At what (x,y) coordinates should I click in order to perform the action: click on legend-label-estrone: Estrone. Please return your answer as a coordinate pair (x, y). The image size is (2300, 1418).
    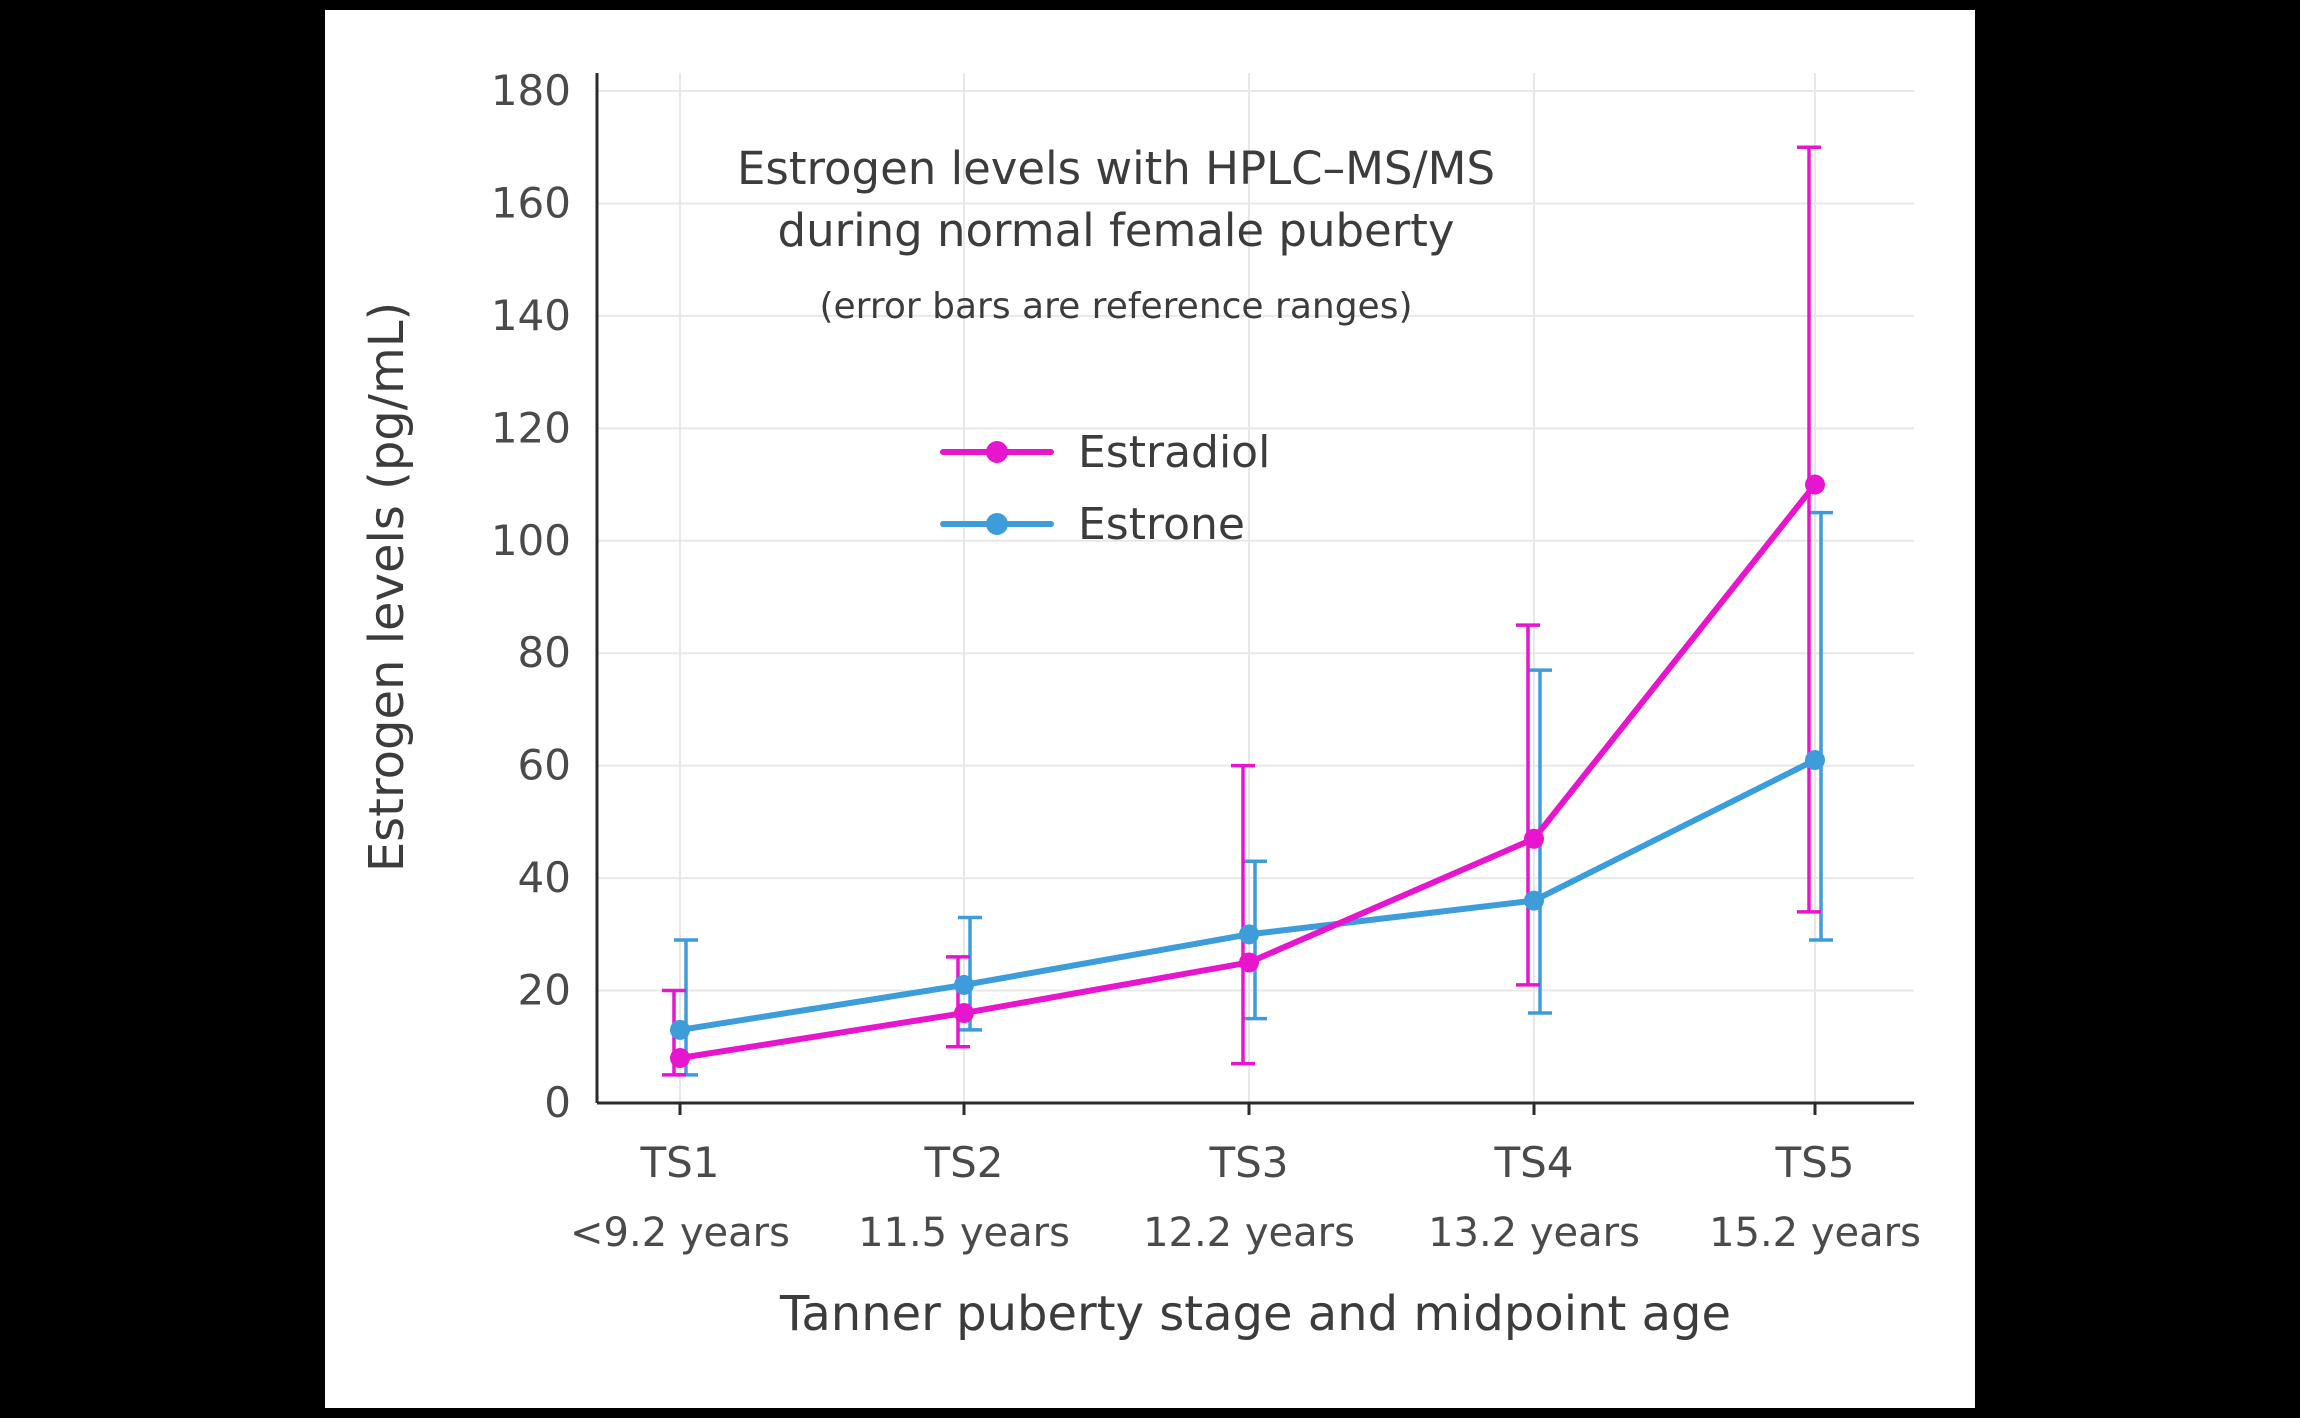
    Looking at the image, I should click on (1161, 524).